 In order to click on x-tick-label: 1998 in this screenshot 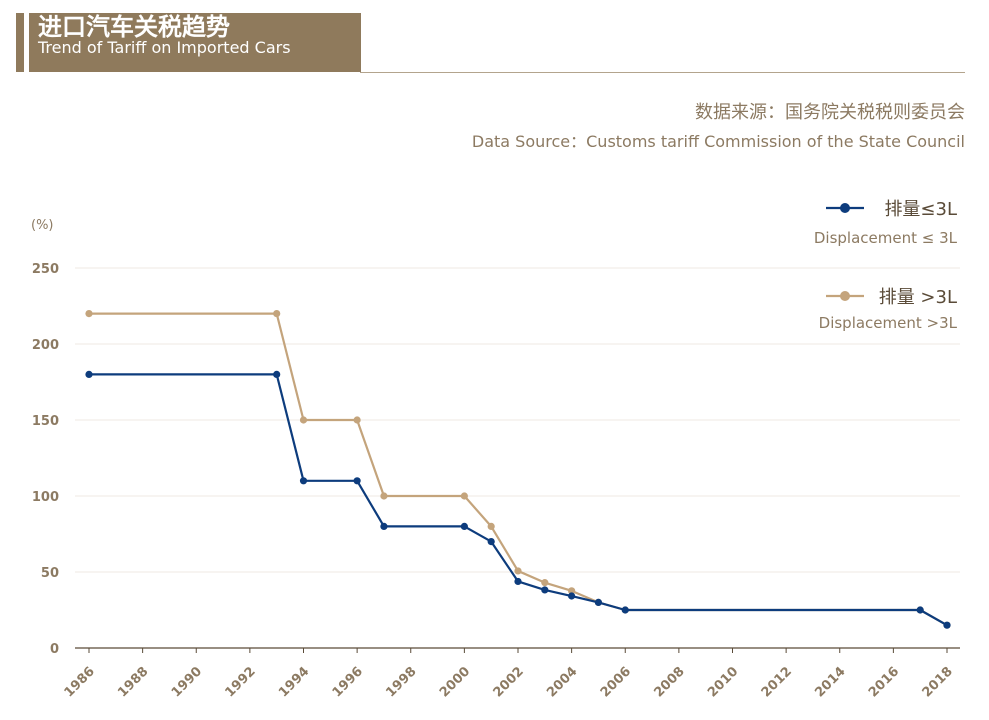, I will do `click(401, 682)`.